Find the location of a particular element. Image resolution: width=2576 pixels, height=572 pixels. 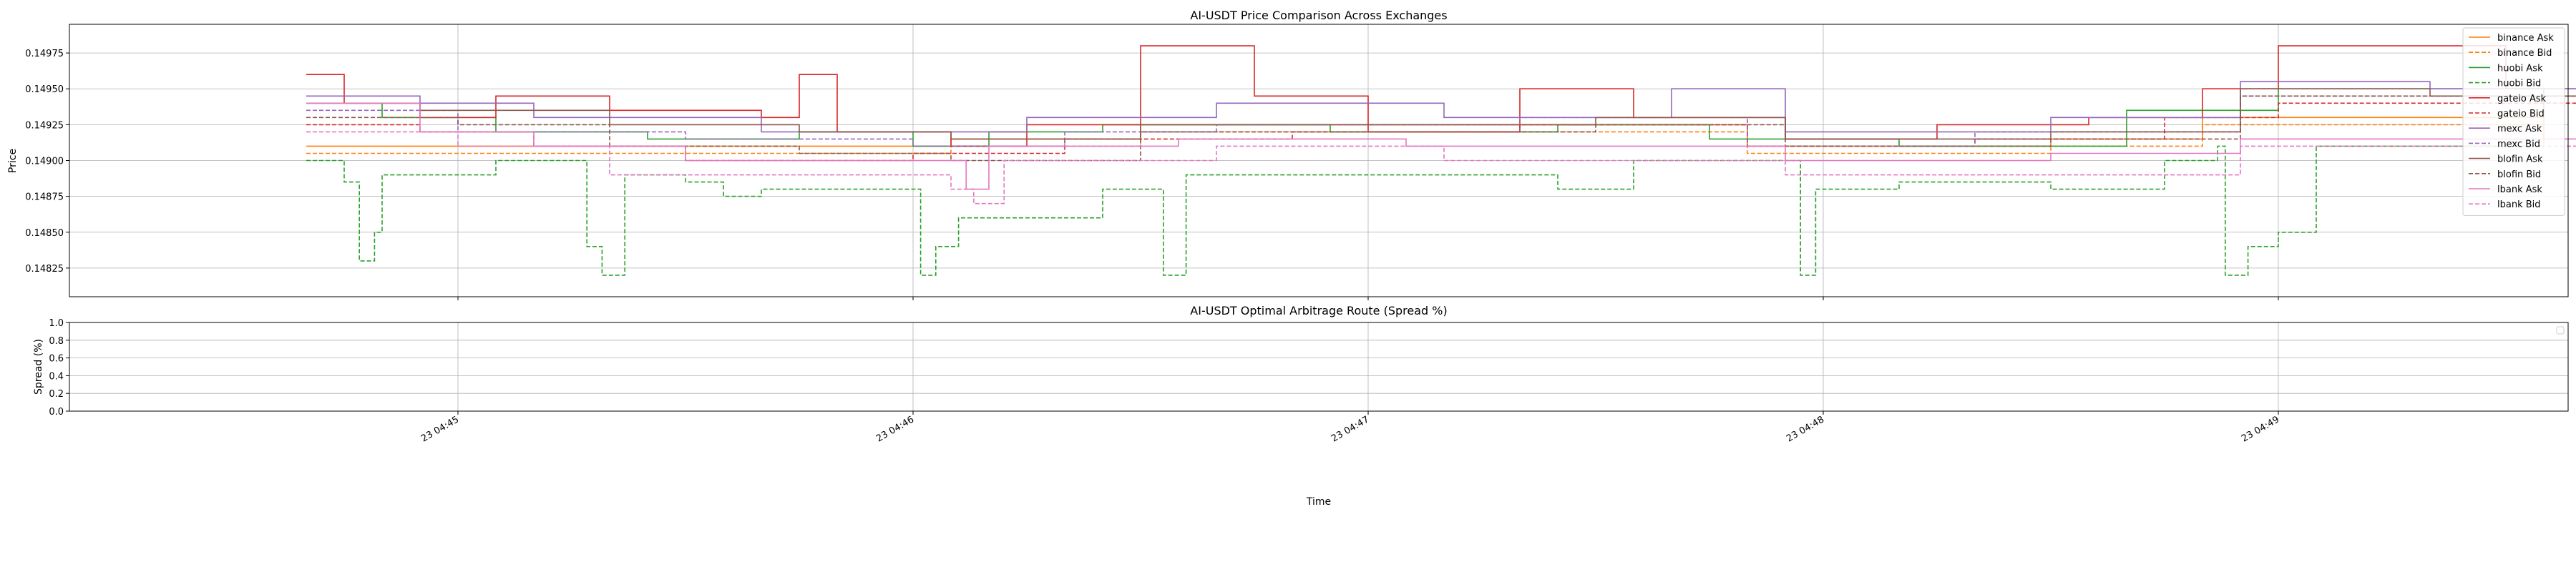

series-line-blofin-ask is located at coordinates (1441, 114).